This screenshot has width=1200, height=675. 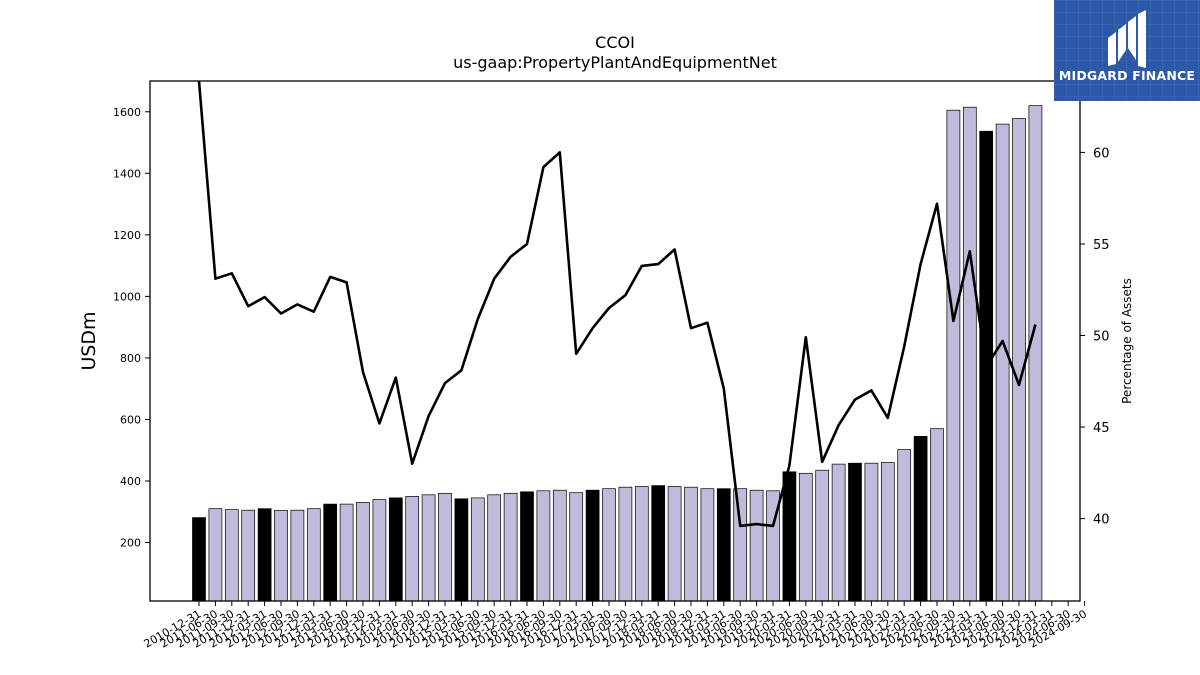 What do you see at coordinates (127, 173) in the screenshot?
I see `y-tick-label: 1400` at bounding box center [127, 173].